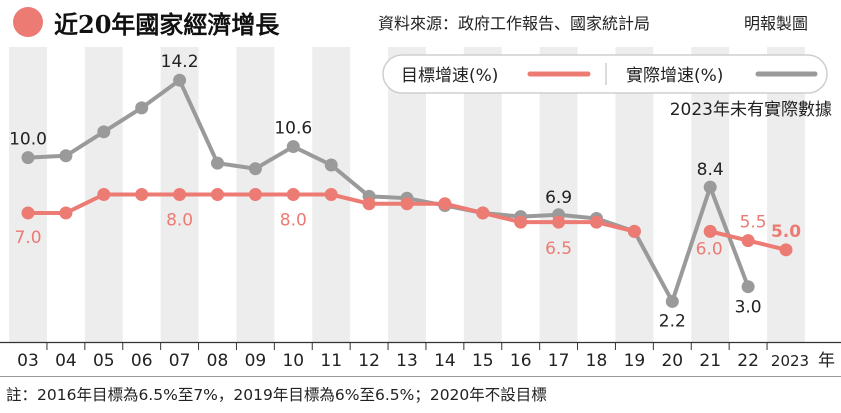 Image resolution: width=841 pixels, height=413 pixels. I want to click on legend-actual-label: 實際增速(%), so click(674, 76).